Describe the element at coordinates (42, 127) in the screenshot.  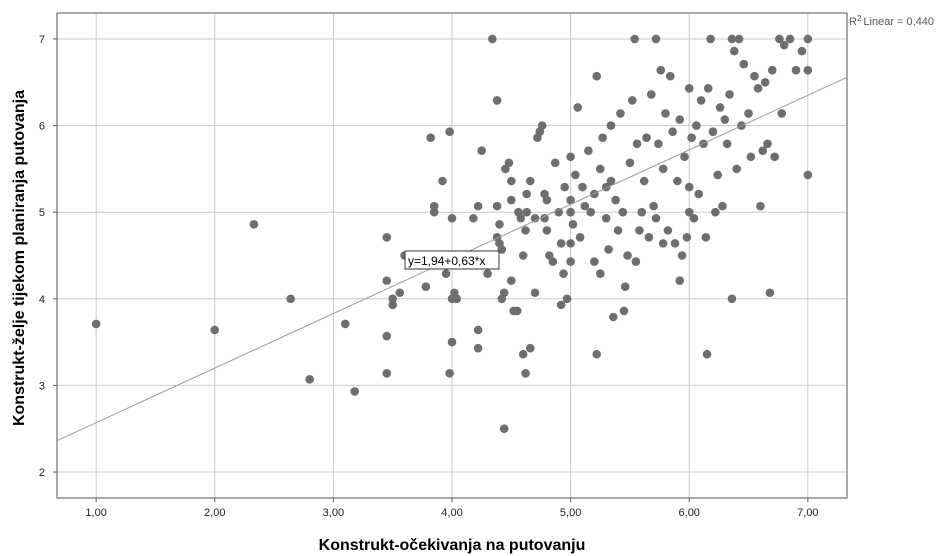
I see `y-tick-label: 6` at that location.